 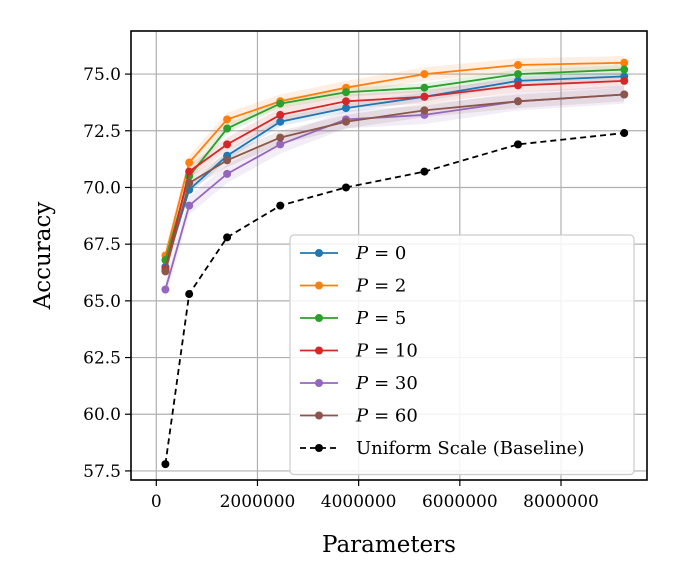 I want to click on x-tick-label: 6000000, so click(x=460, y=502).